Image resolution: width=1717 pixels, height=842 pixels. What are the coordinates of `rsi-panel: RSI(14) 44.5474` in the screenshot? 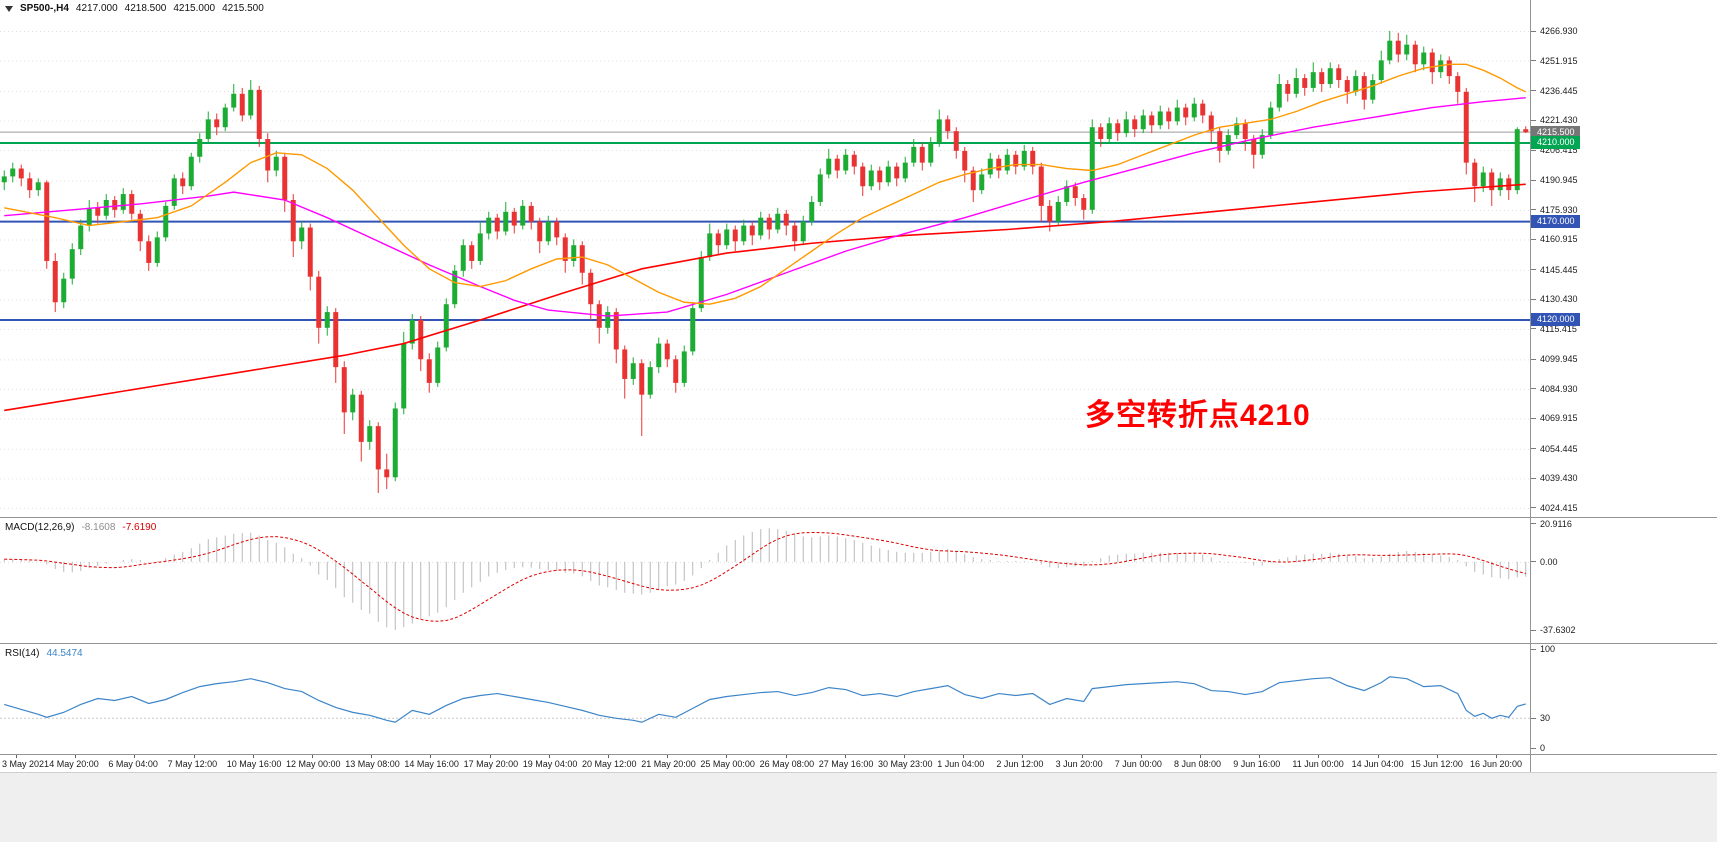 It's located at (765, 699).